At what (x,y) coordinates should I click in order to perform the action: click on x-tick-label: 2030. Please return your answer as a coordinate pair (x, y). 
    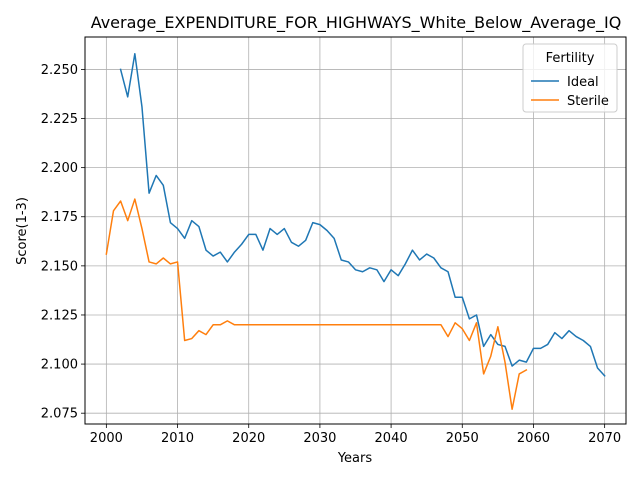
    Looking at the image, I should click on (319, 438).